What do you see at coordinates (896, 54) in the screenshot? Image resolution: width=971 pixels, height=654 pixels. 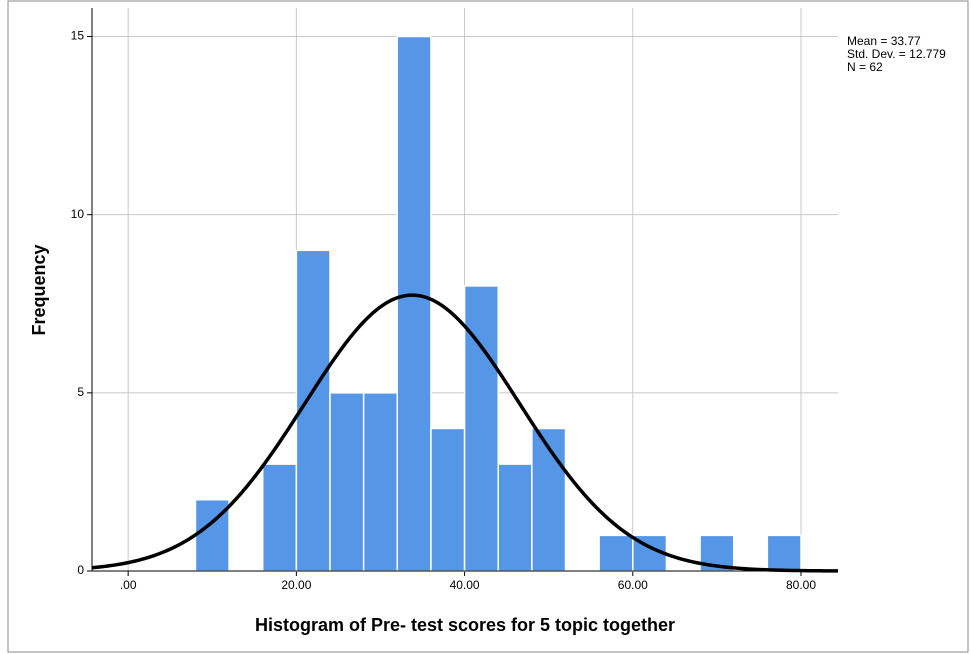 I see `annotation: Std. Dev. = 12.779` at bounding box center [896, 54].